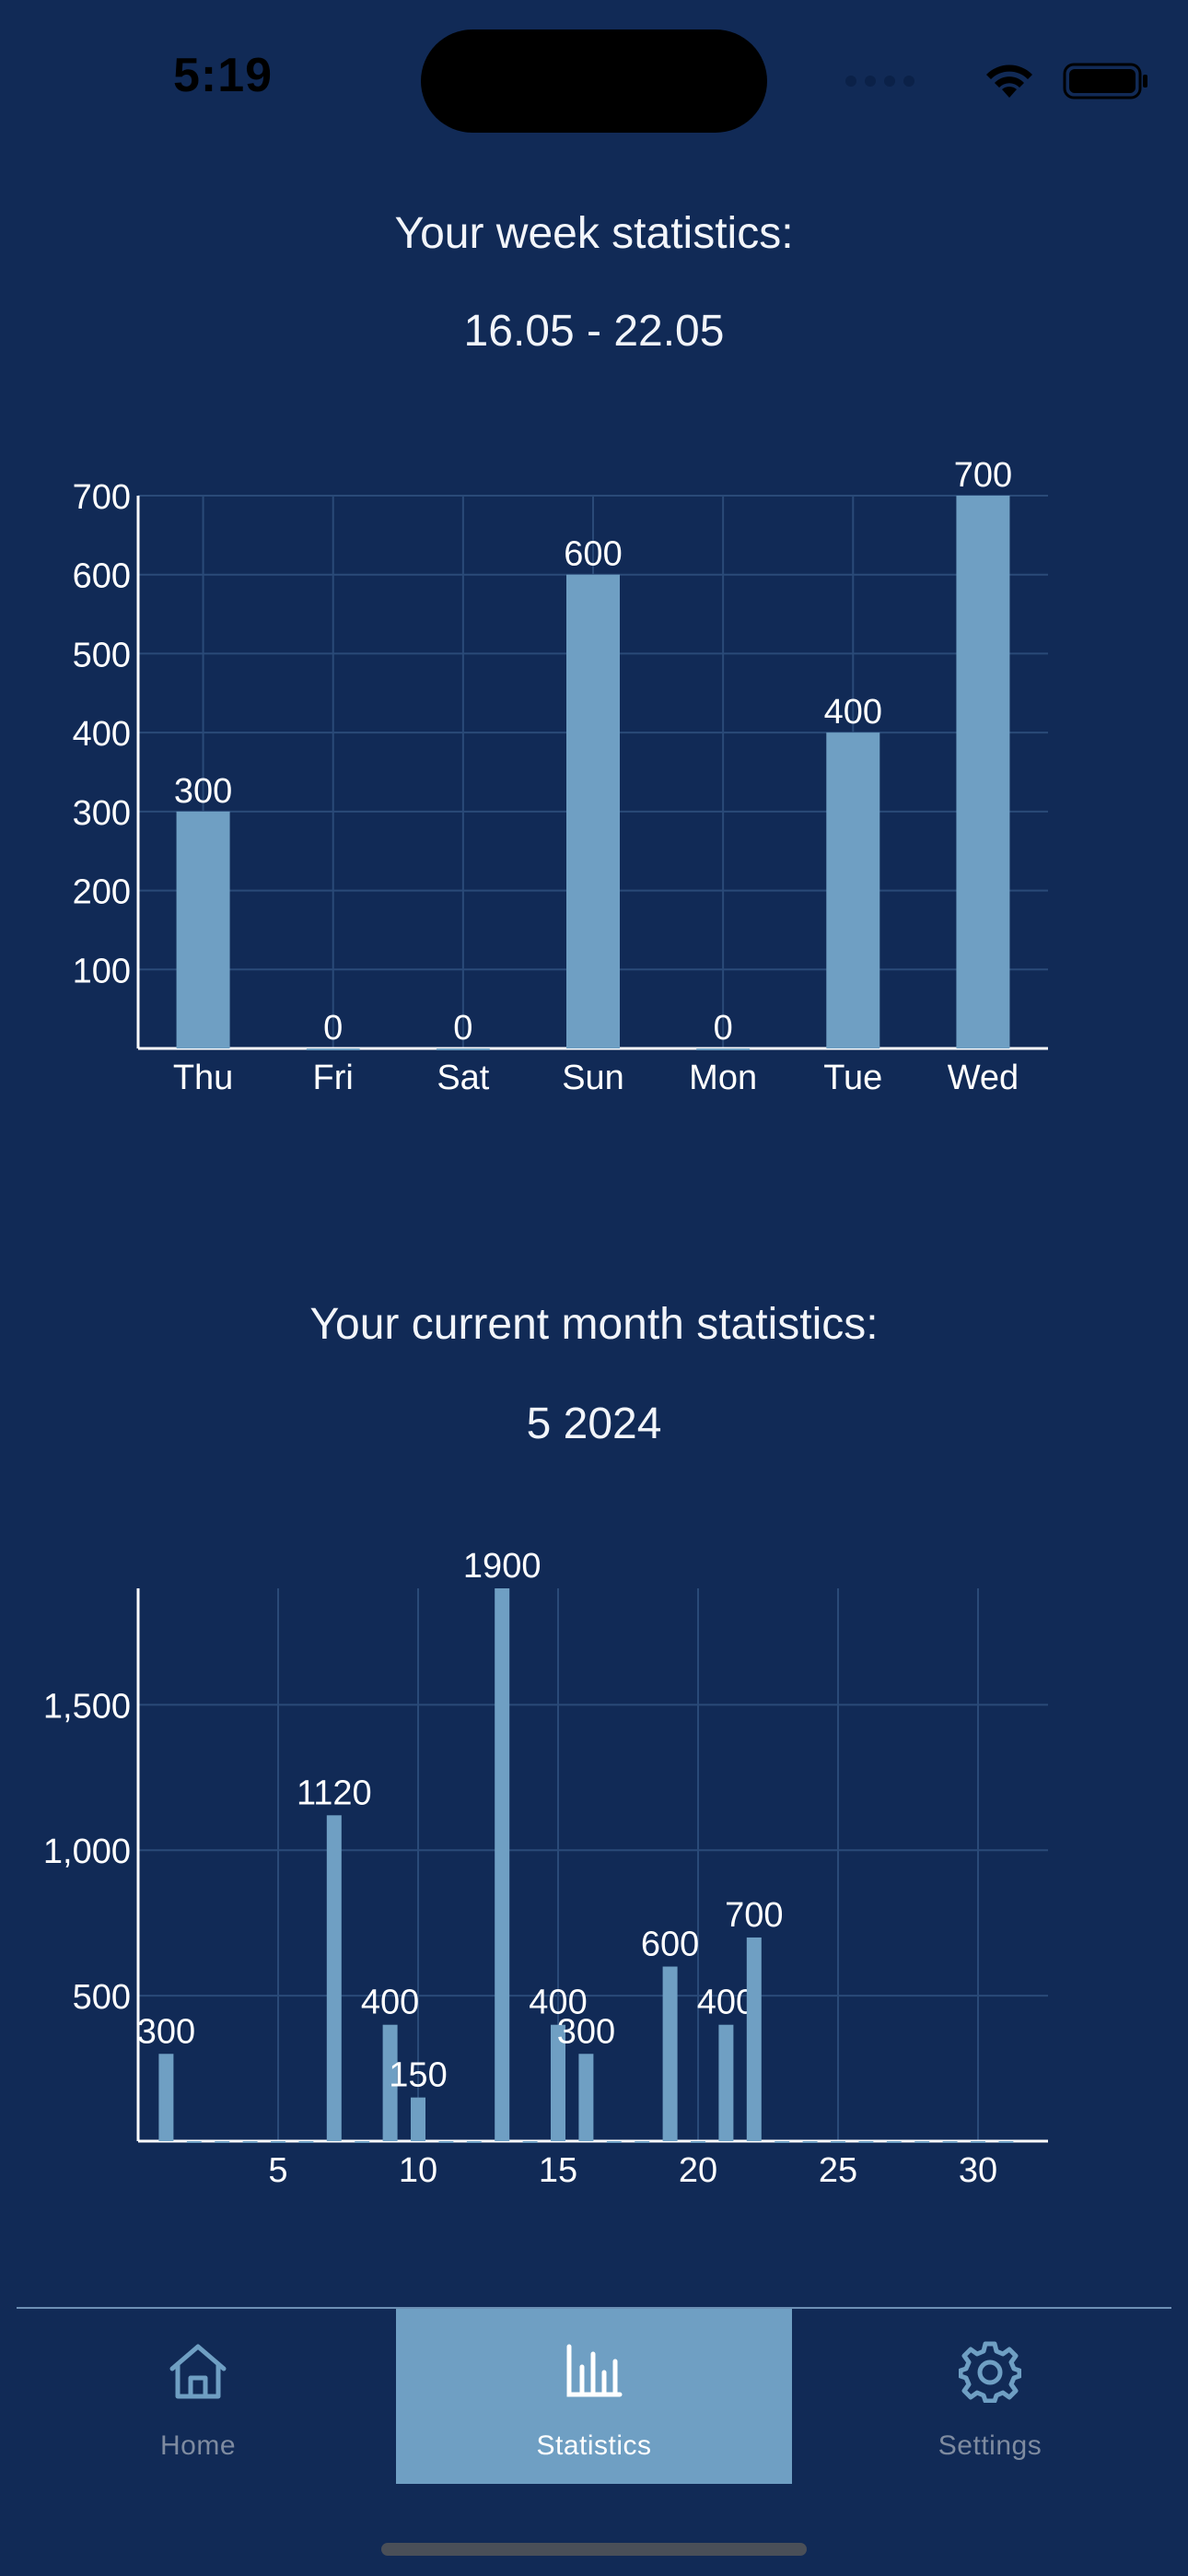 The width and height of the screenshot is (1188, 2576). I want to click on status-time: 5:19, so click(223, 75).